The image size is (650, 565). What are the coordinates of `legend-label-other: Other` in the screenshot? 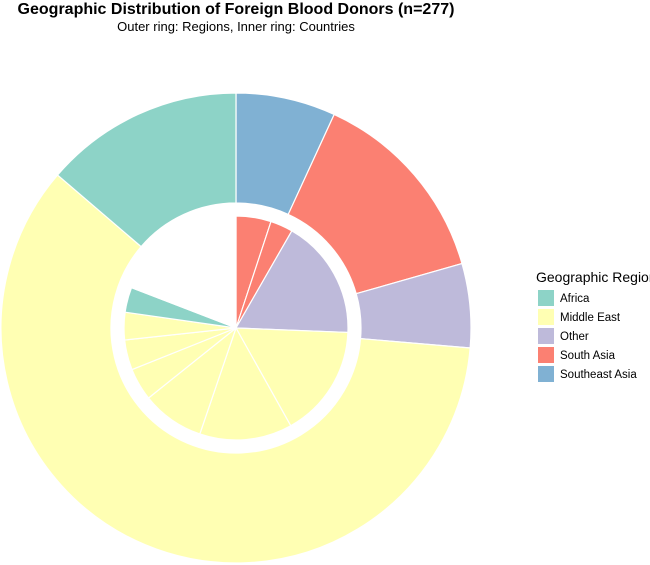 It's located at (574, 337).